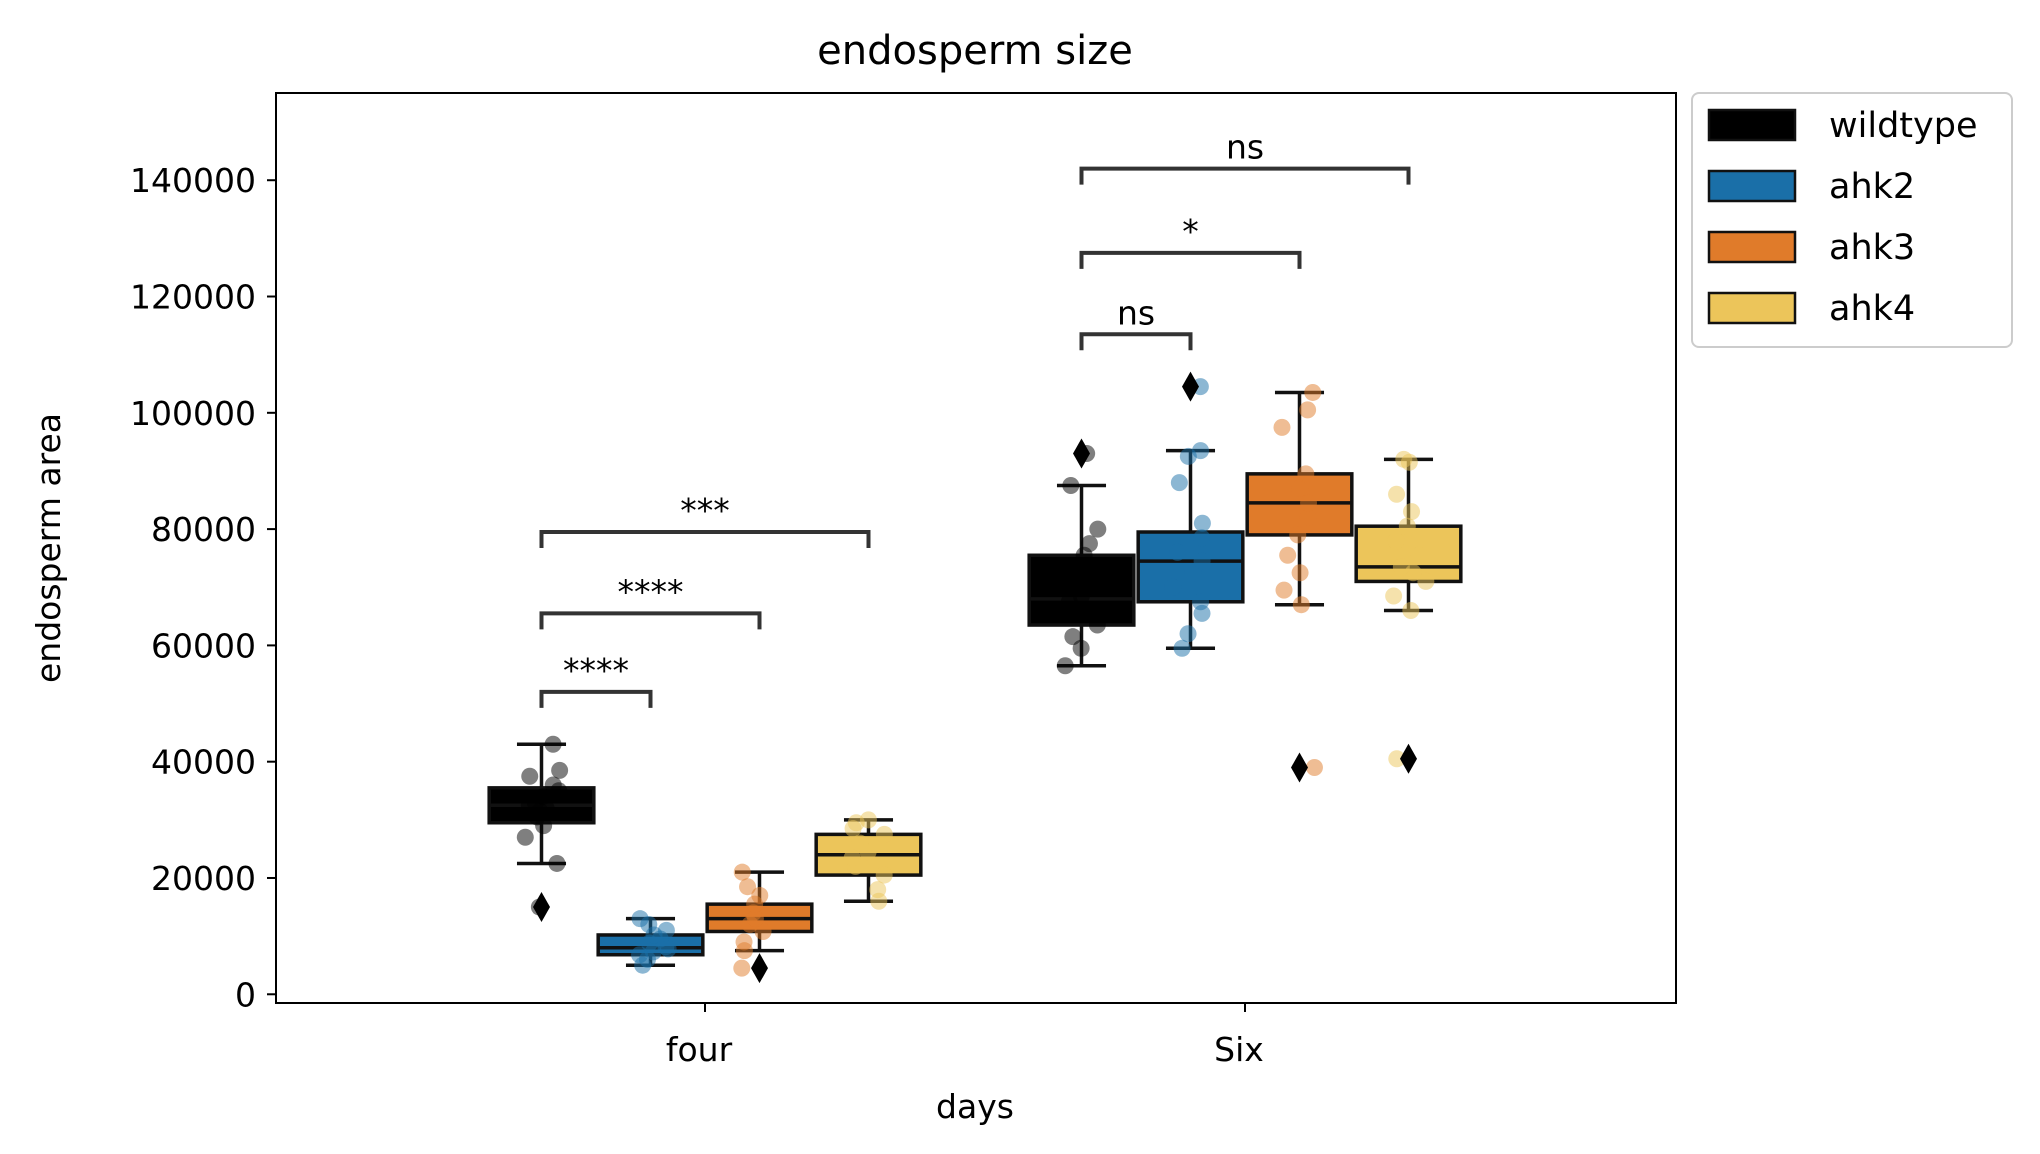 The width and height of the screenshot is (2040, 1154). I want to click on y-tick-label: 80000, so click(203, 529).